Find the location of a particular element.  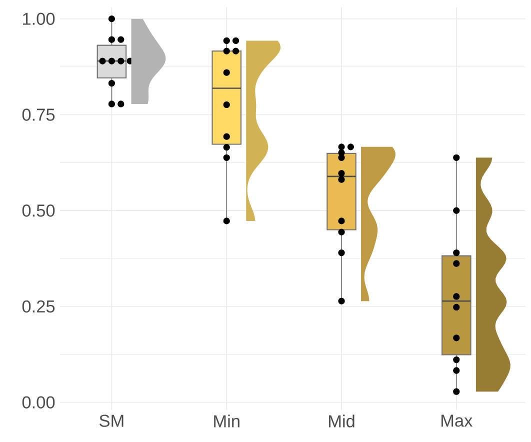

x-tick-label: SM is located at coordinates (112, 420).